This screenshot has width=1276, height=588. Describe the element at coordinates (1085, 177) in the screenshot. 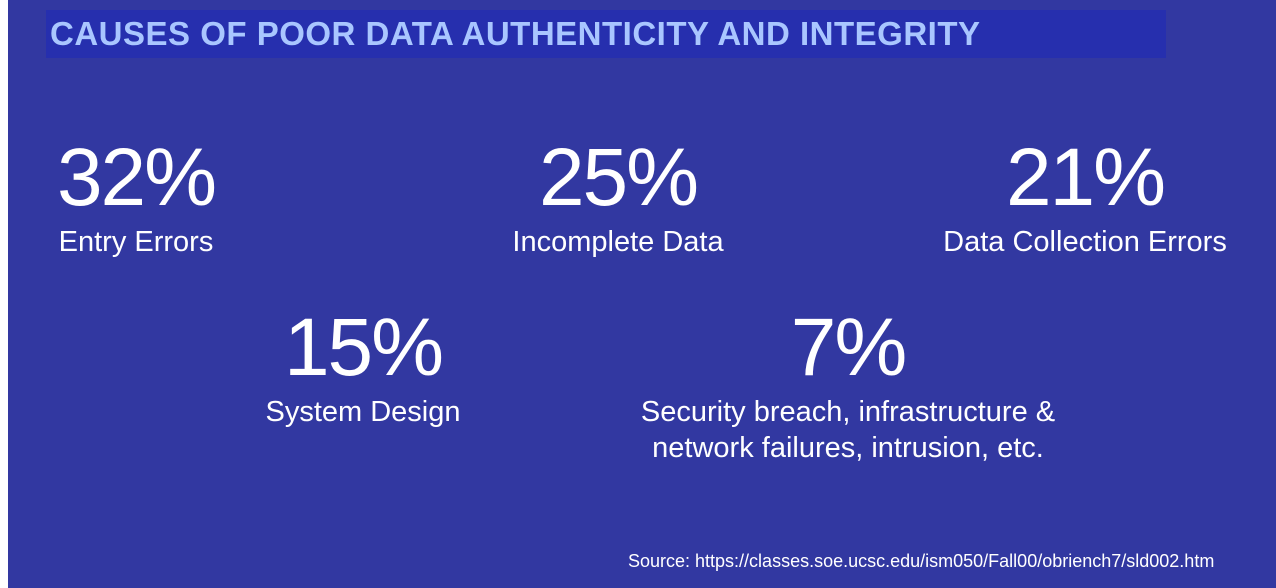

I see `stat-percent: 21%` at that location.